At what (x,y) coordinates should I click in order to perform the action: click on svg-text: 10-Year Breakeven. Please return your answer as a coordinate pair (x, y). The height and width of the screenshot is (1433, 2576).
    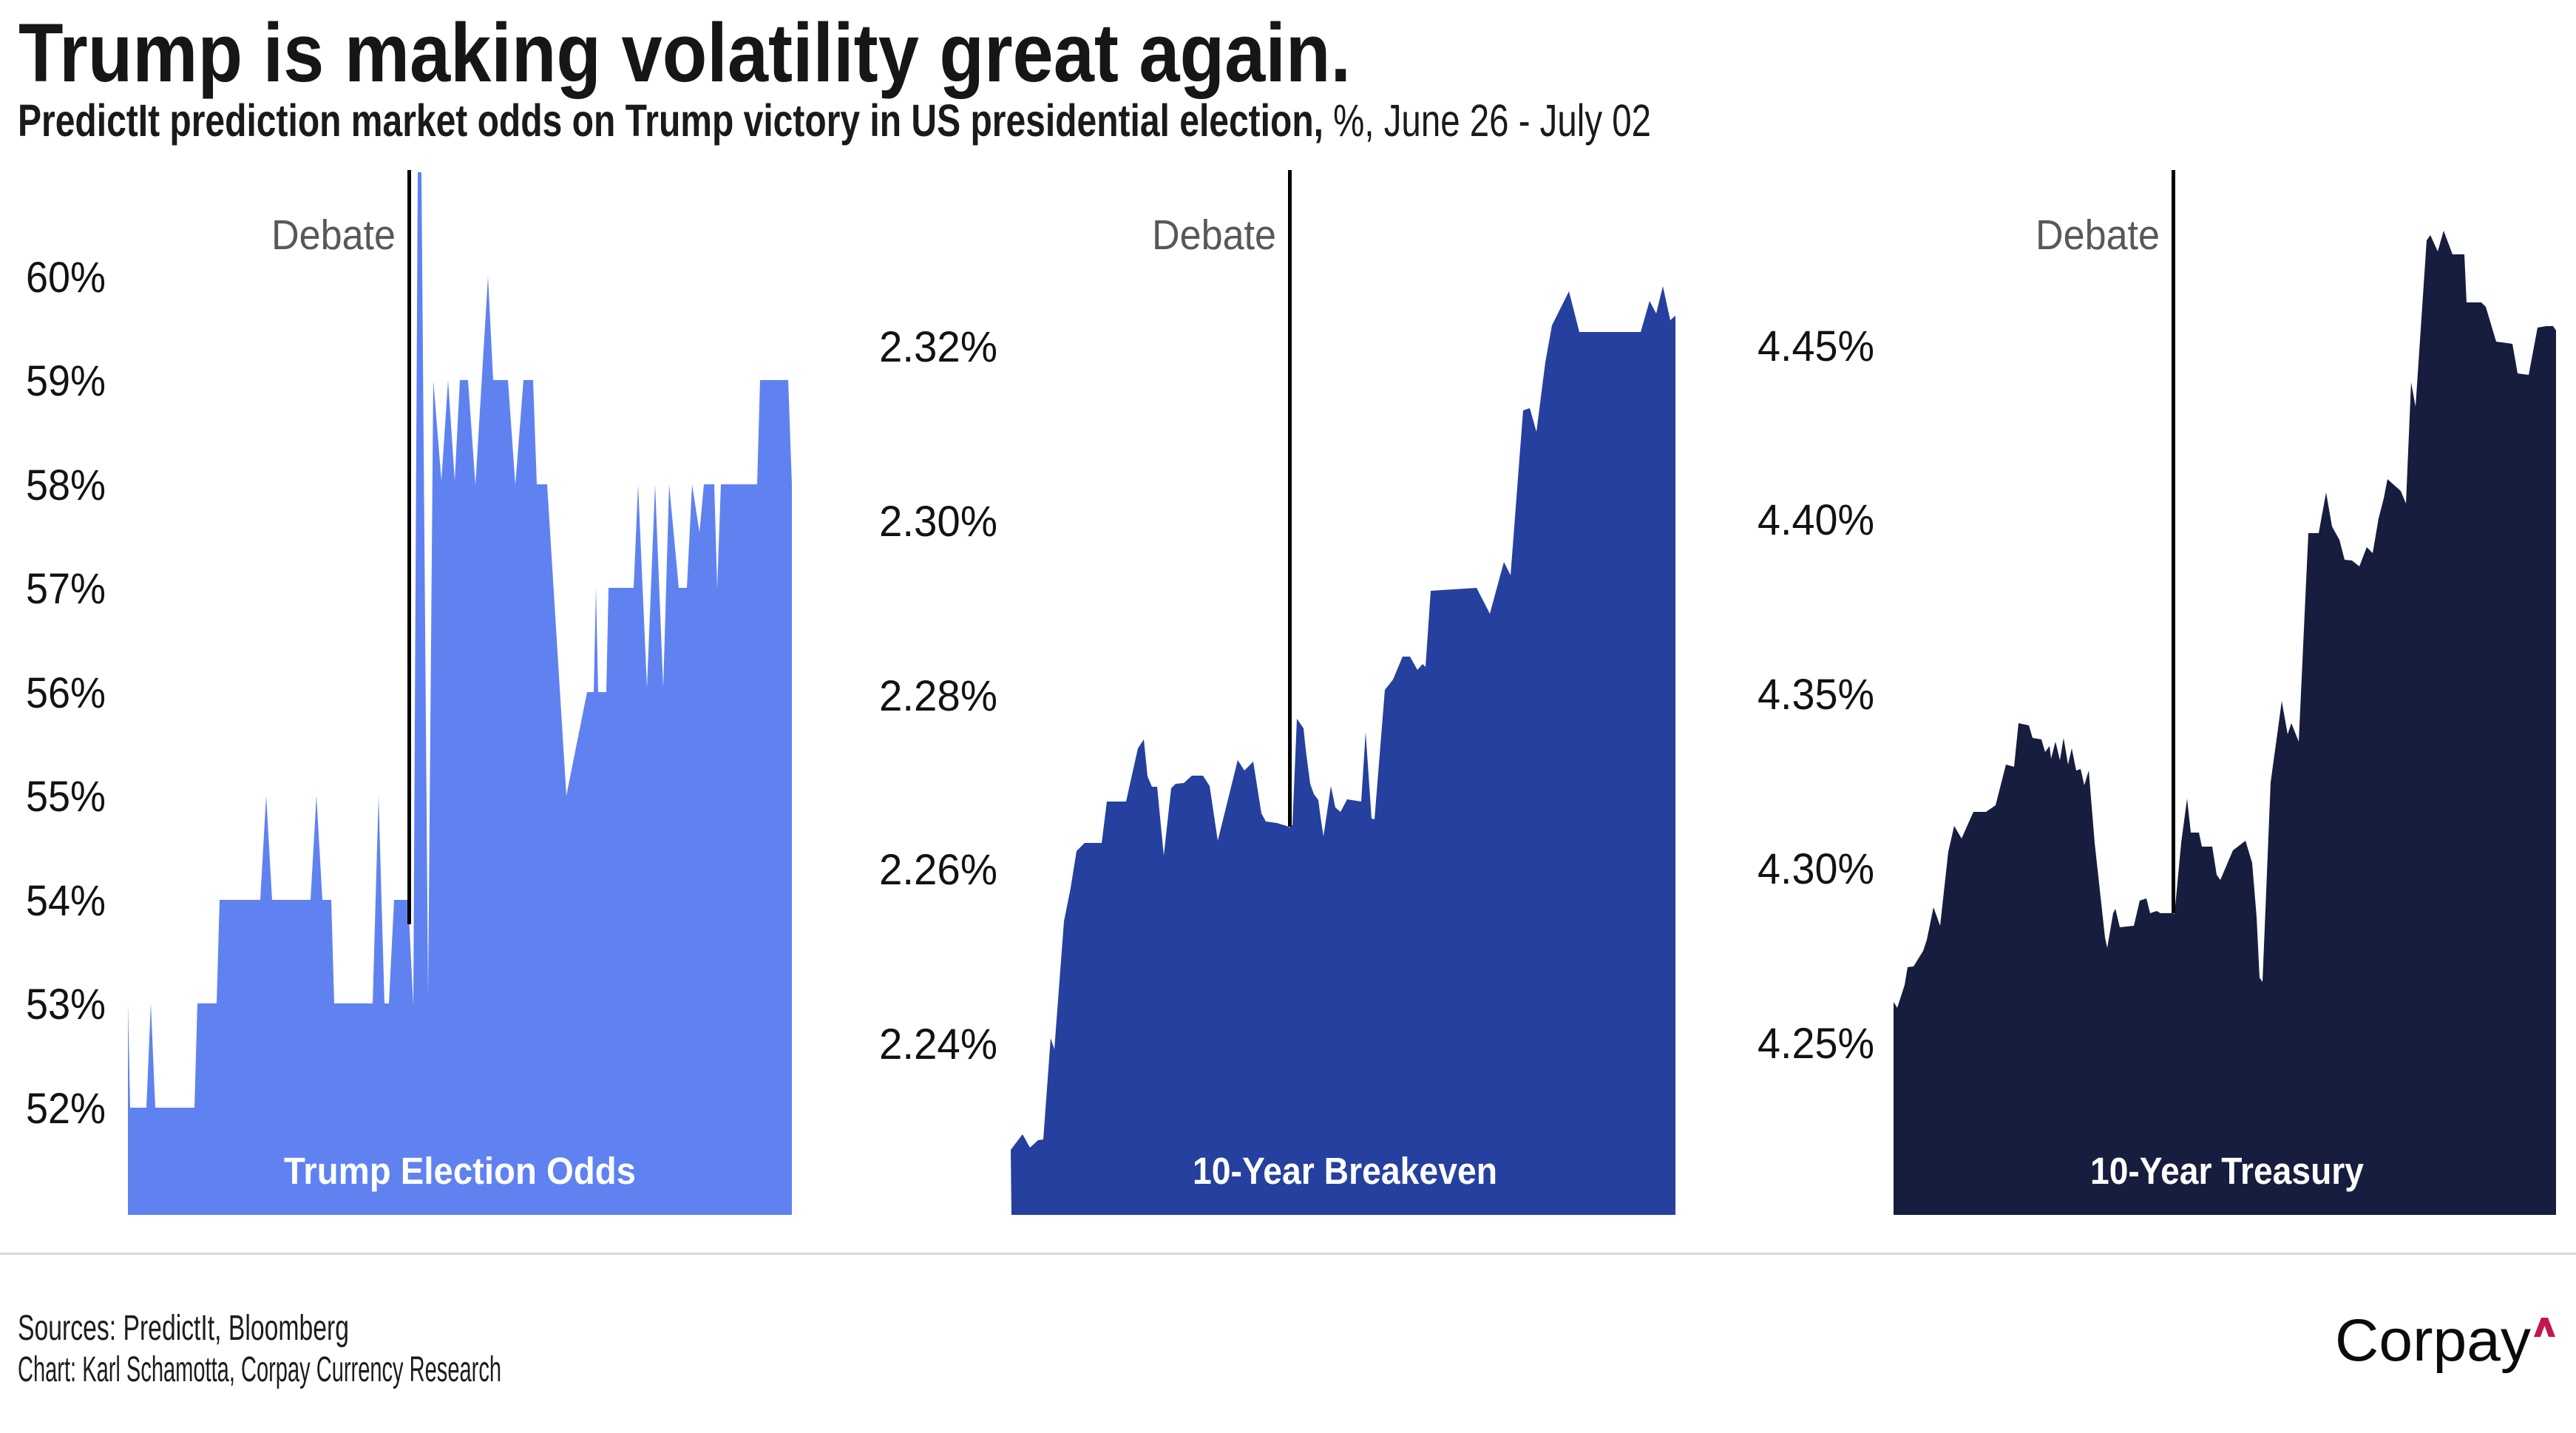
    Looking at the image, I should click on (1345, 1171).